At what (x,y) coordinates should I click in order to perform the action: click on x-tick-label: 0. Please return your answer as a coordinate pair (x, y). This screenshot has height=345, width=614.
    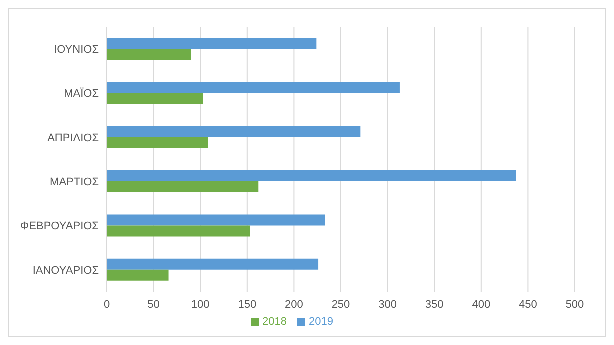
    Looking at the image, I should click on (107, 304).